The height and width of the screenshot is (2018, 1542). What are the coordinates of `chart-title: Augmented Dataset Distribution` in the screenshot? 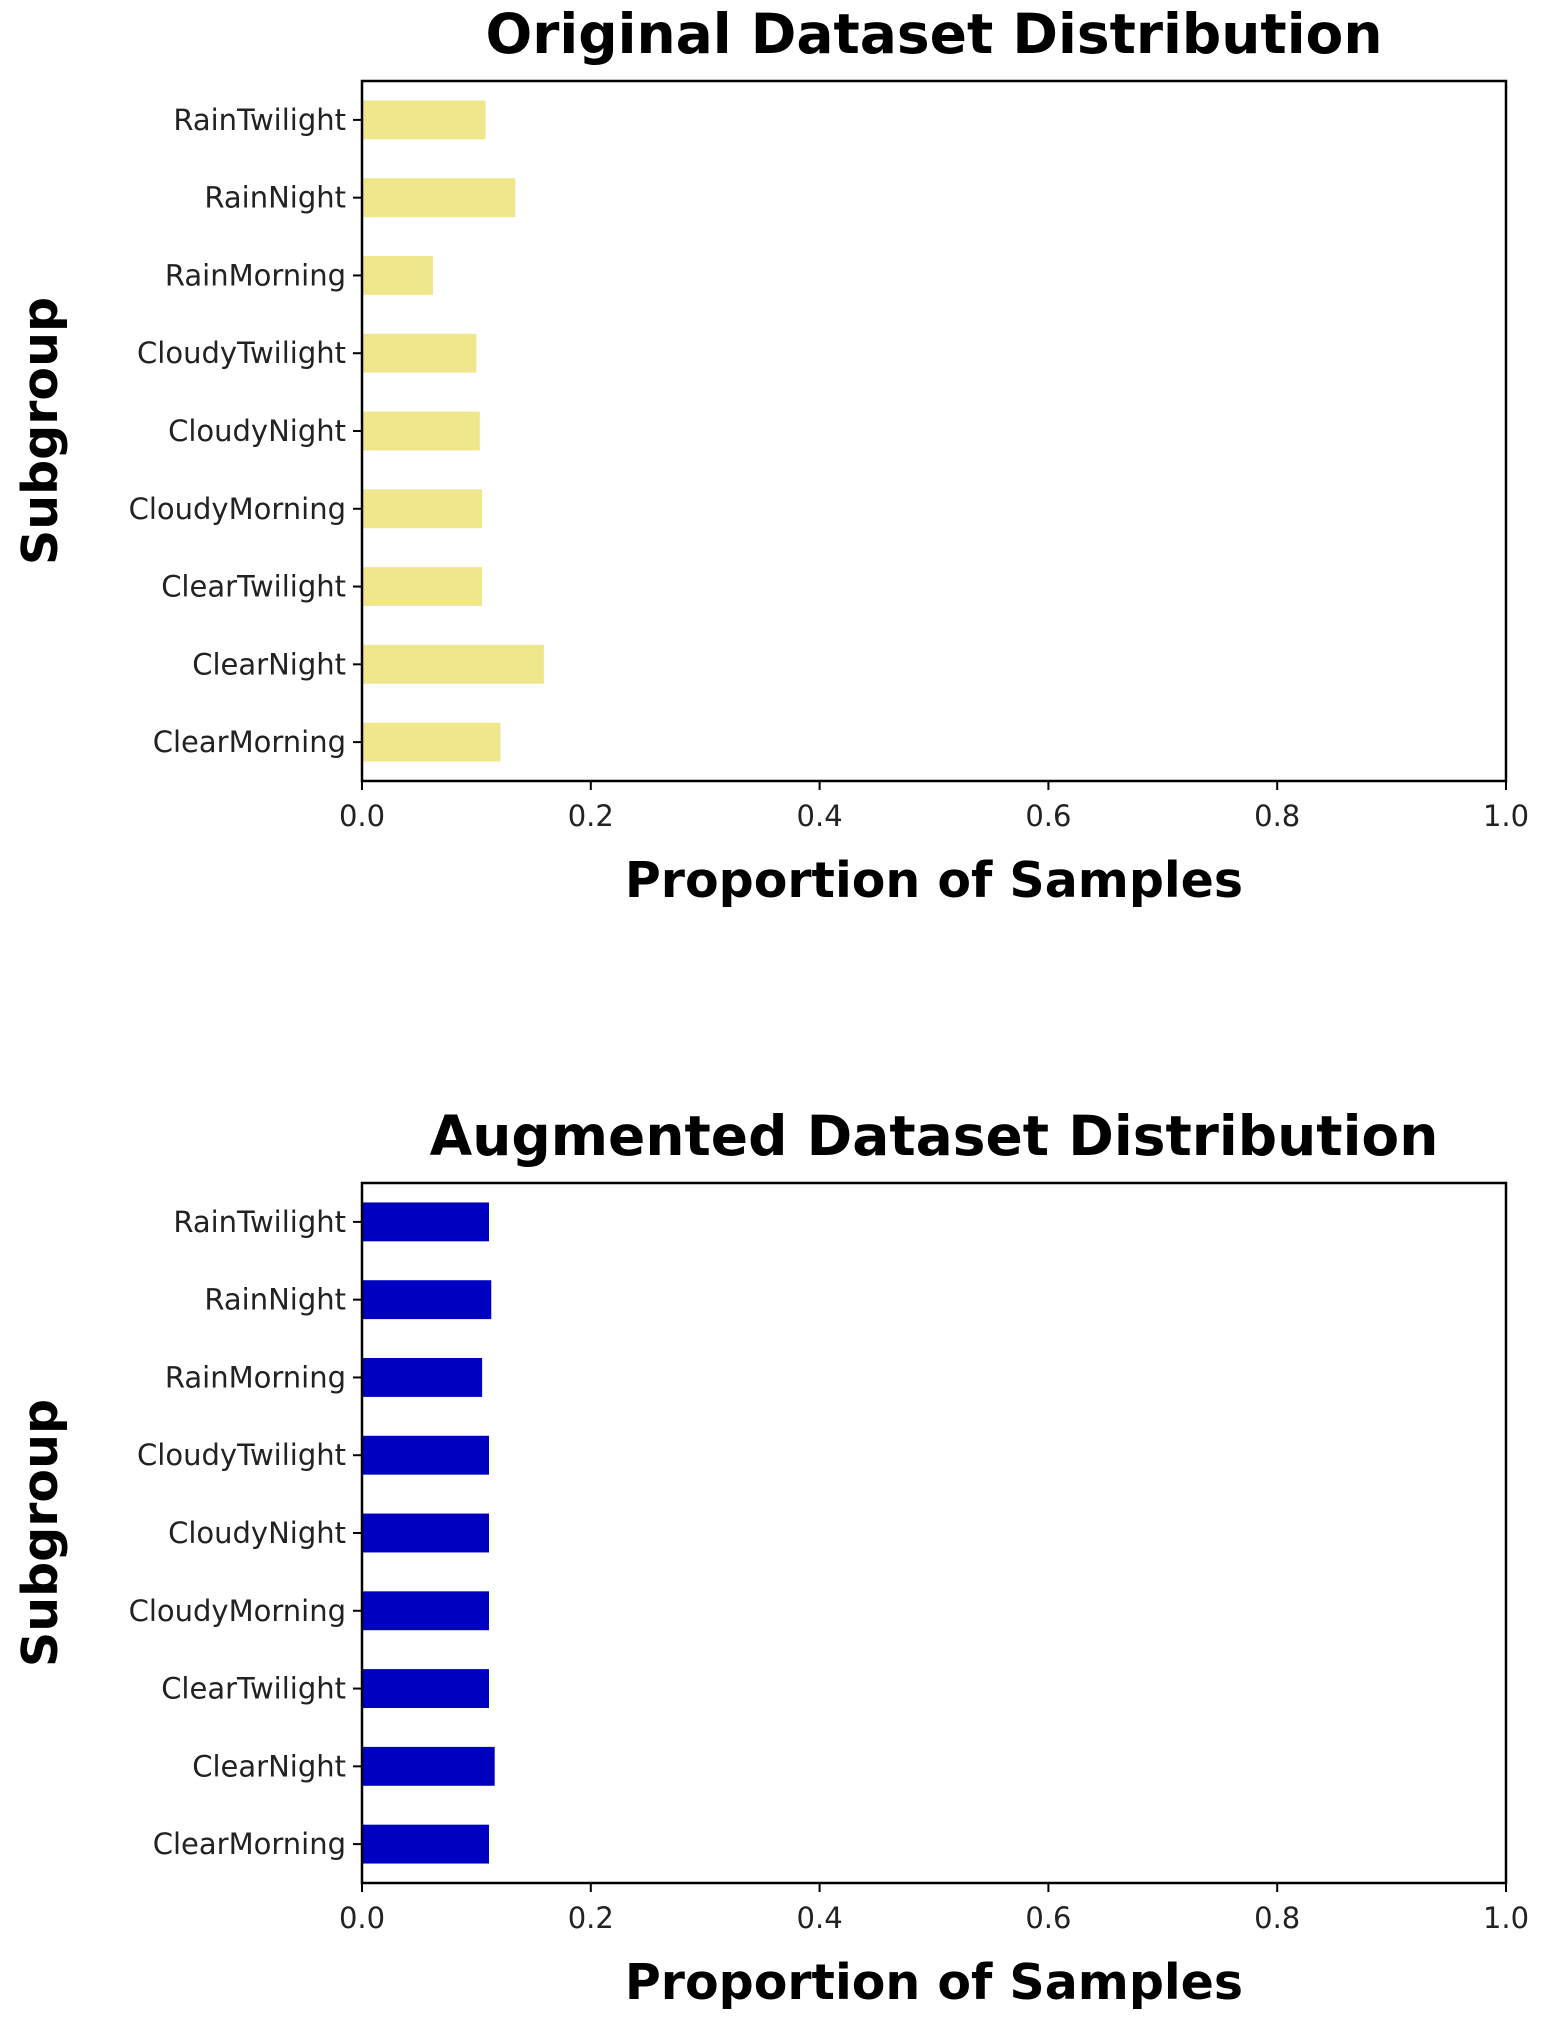 It's located at (934, 1136).